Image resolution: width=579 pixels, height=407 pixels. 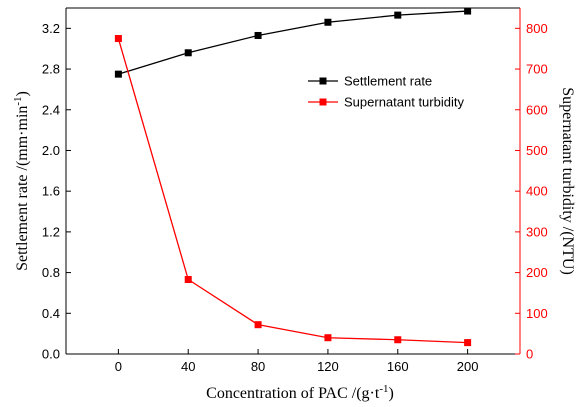 What do you see at coordinates (388, 81) in the screenshot?
I see `legend-label-settlement-rate: Settlement rate` at bounding box center [388, 81].